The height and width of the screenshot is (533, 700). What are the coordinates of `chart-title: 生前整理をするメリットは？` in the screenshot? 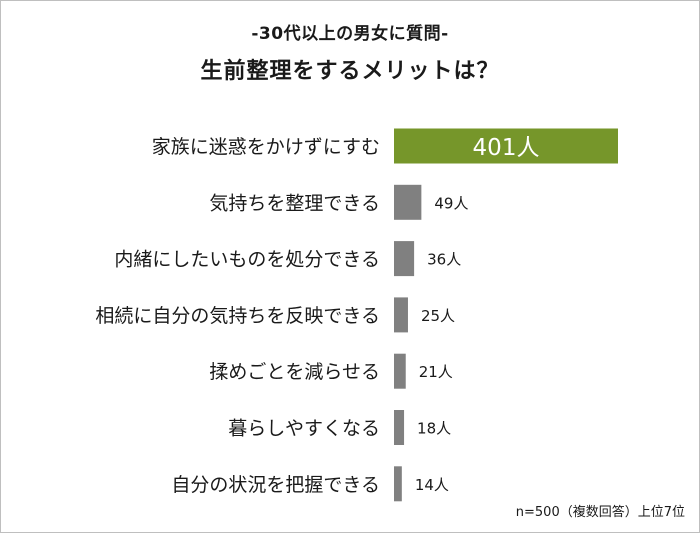 It's located at (350, 71).